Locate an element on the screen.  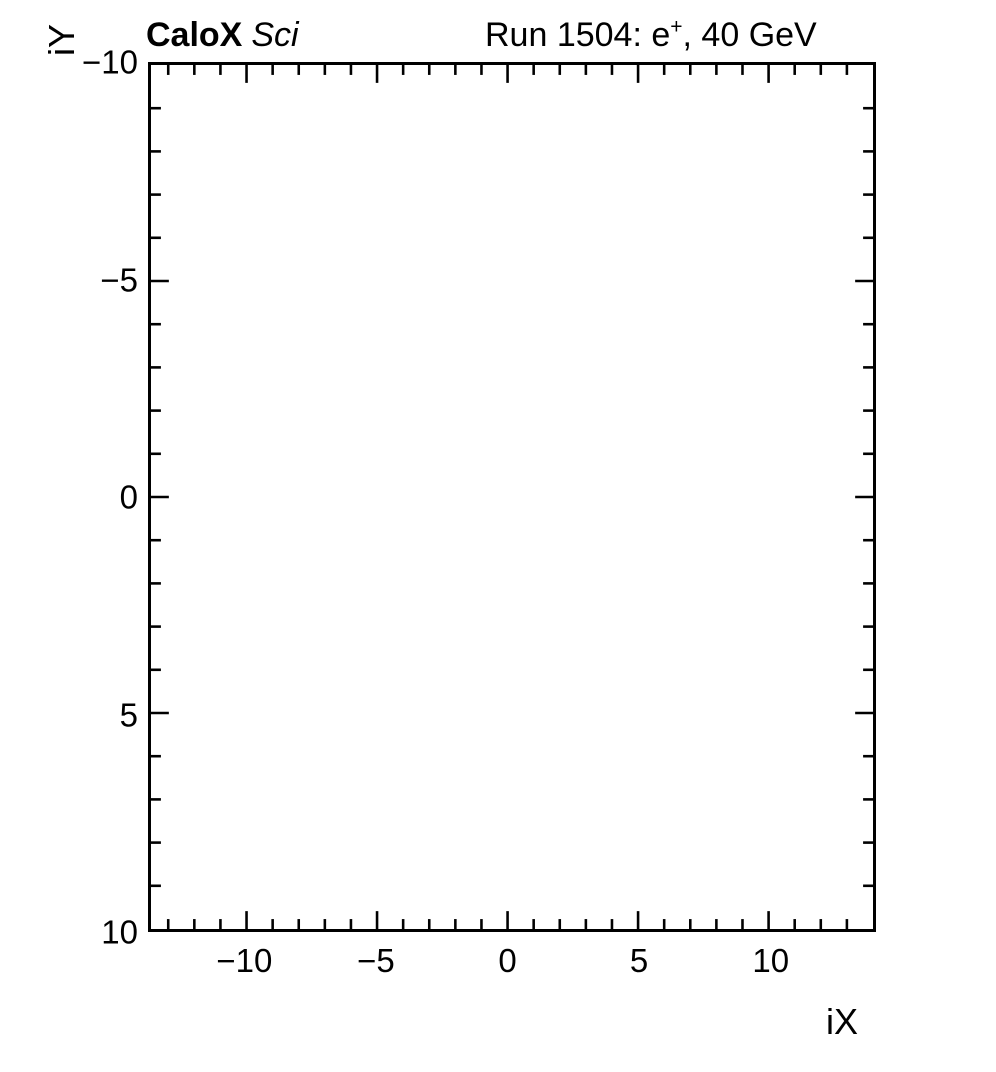
x-axis-tick-labels: −10 −5 0 5 10 is located at coordinates (512, 965).